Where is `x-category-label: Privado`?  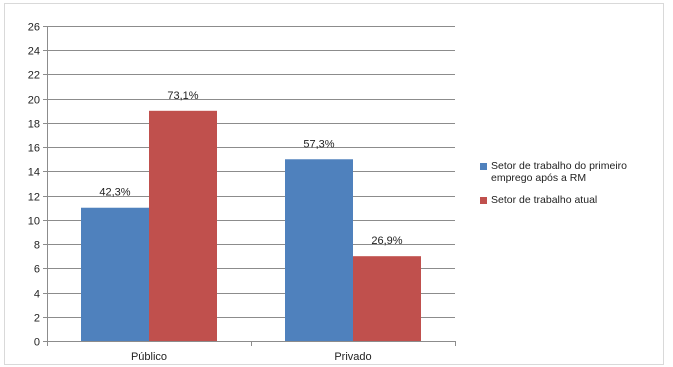
x-category-label: Privado is located at coordinates (352, 357).